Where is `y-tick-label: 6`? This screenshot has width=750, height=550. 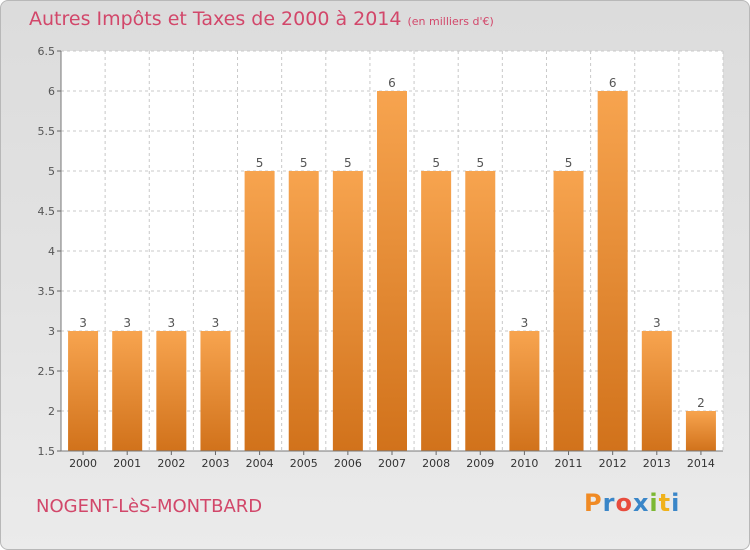 y-tick-label: 6 is located at coordinates (51, 91).